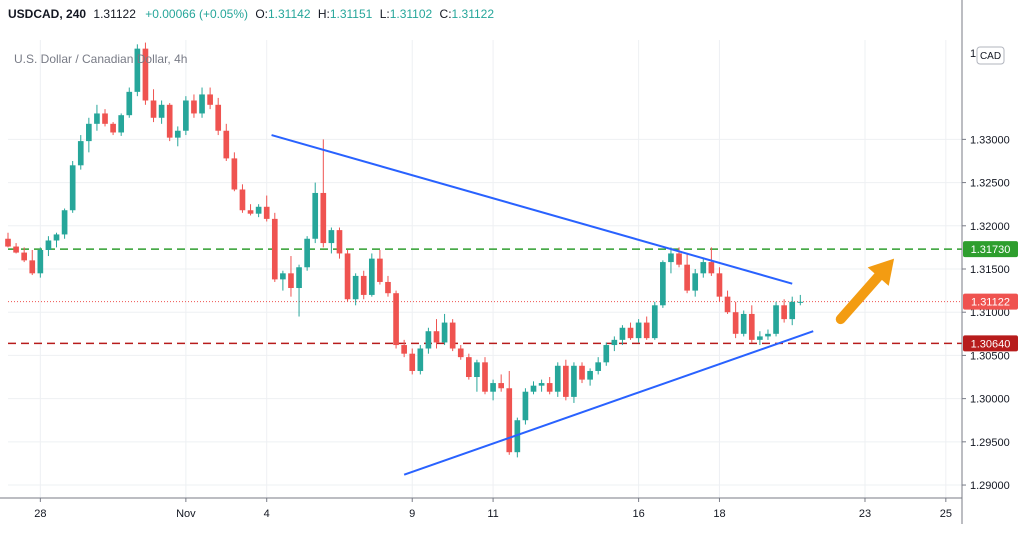  I want to click on y-tick-label: 1.29000, so click(990, 486).